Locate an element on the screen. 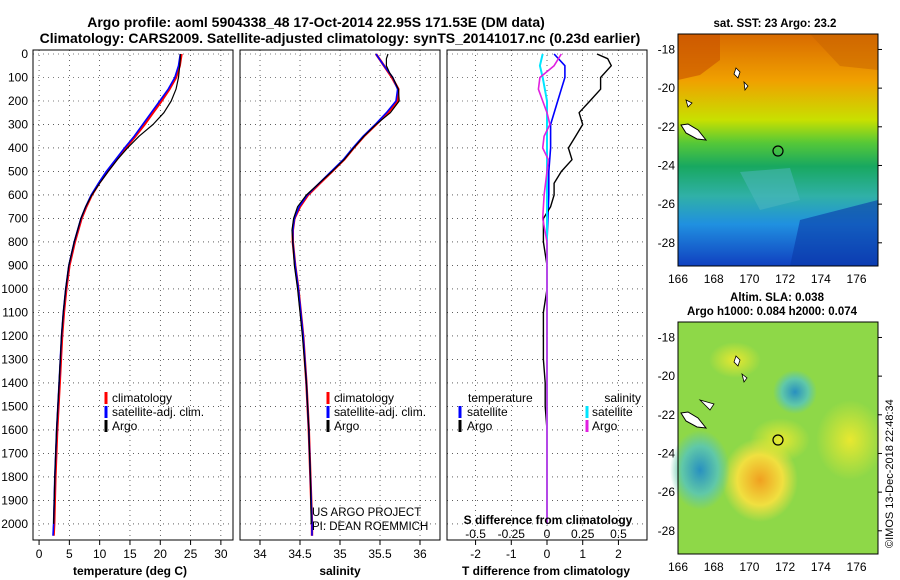  salinity-xlabel: salinity is located at coordinates (340, 571).